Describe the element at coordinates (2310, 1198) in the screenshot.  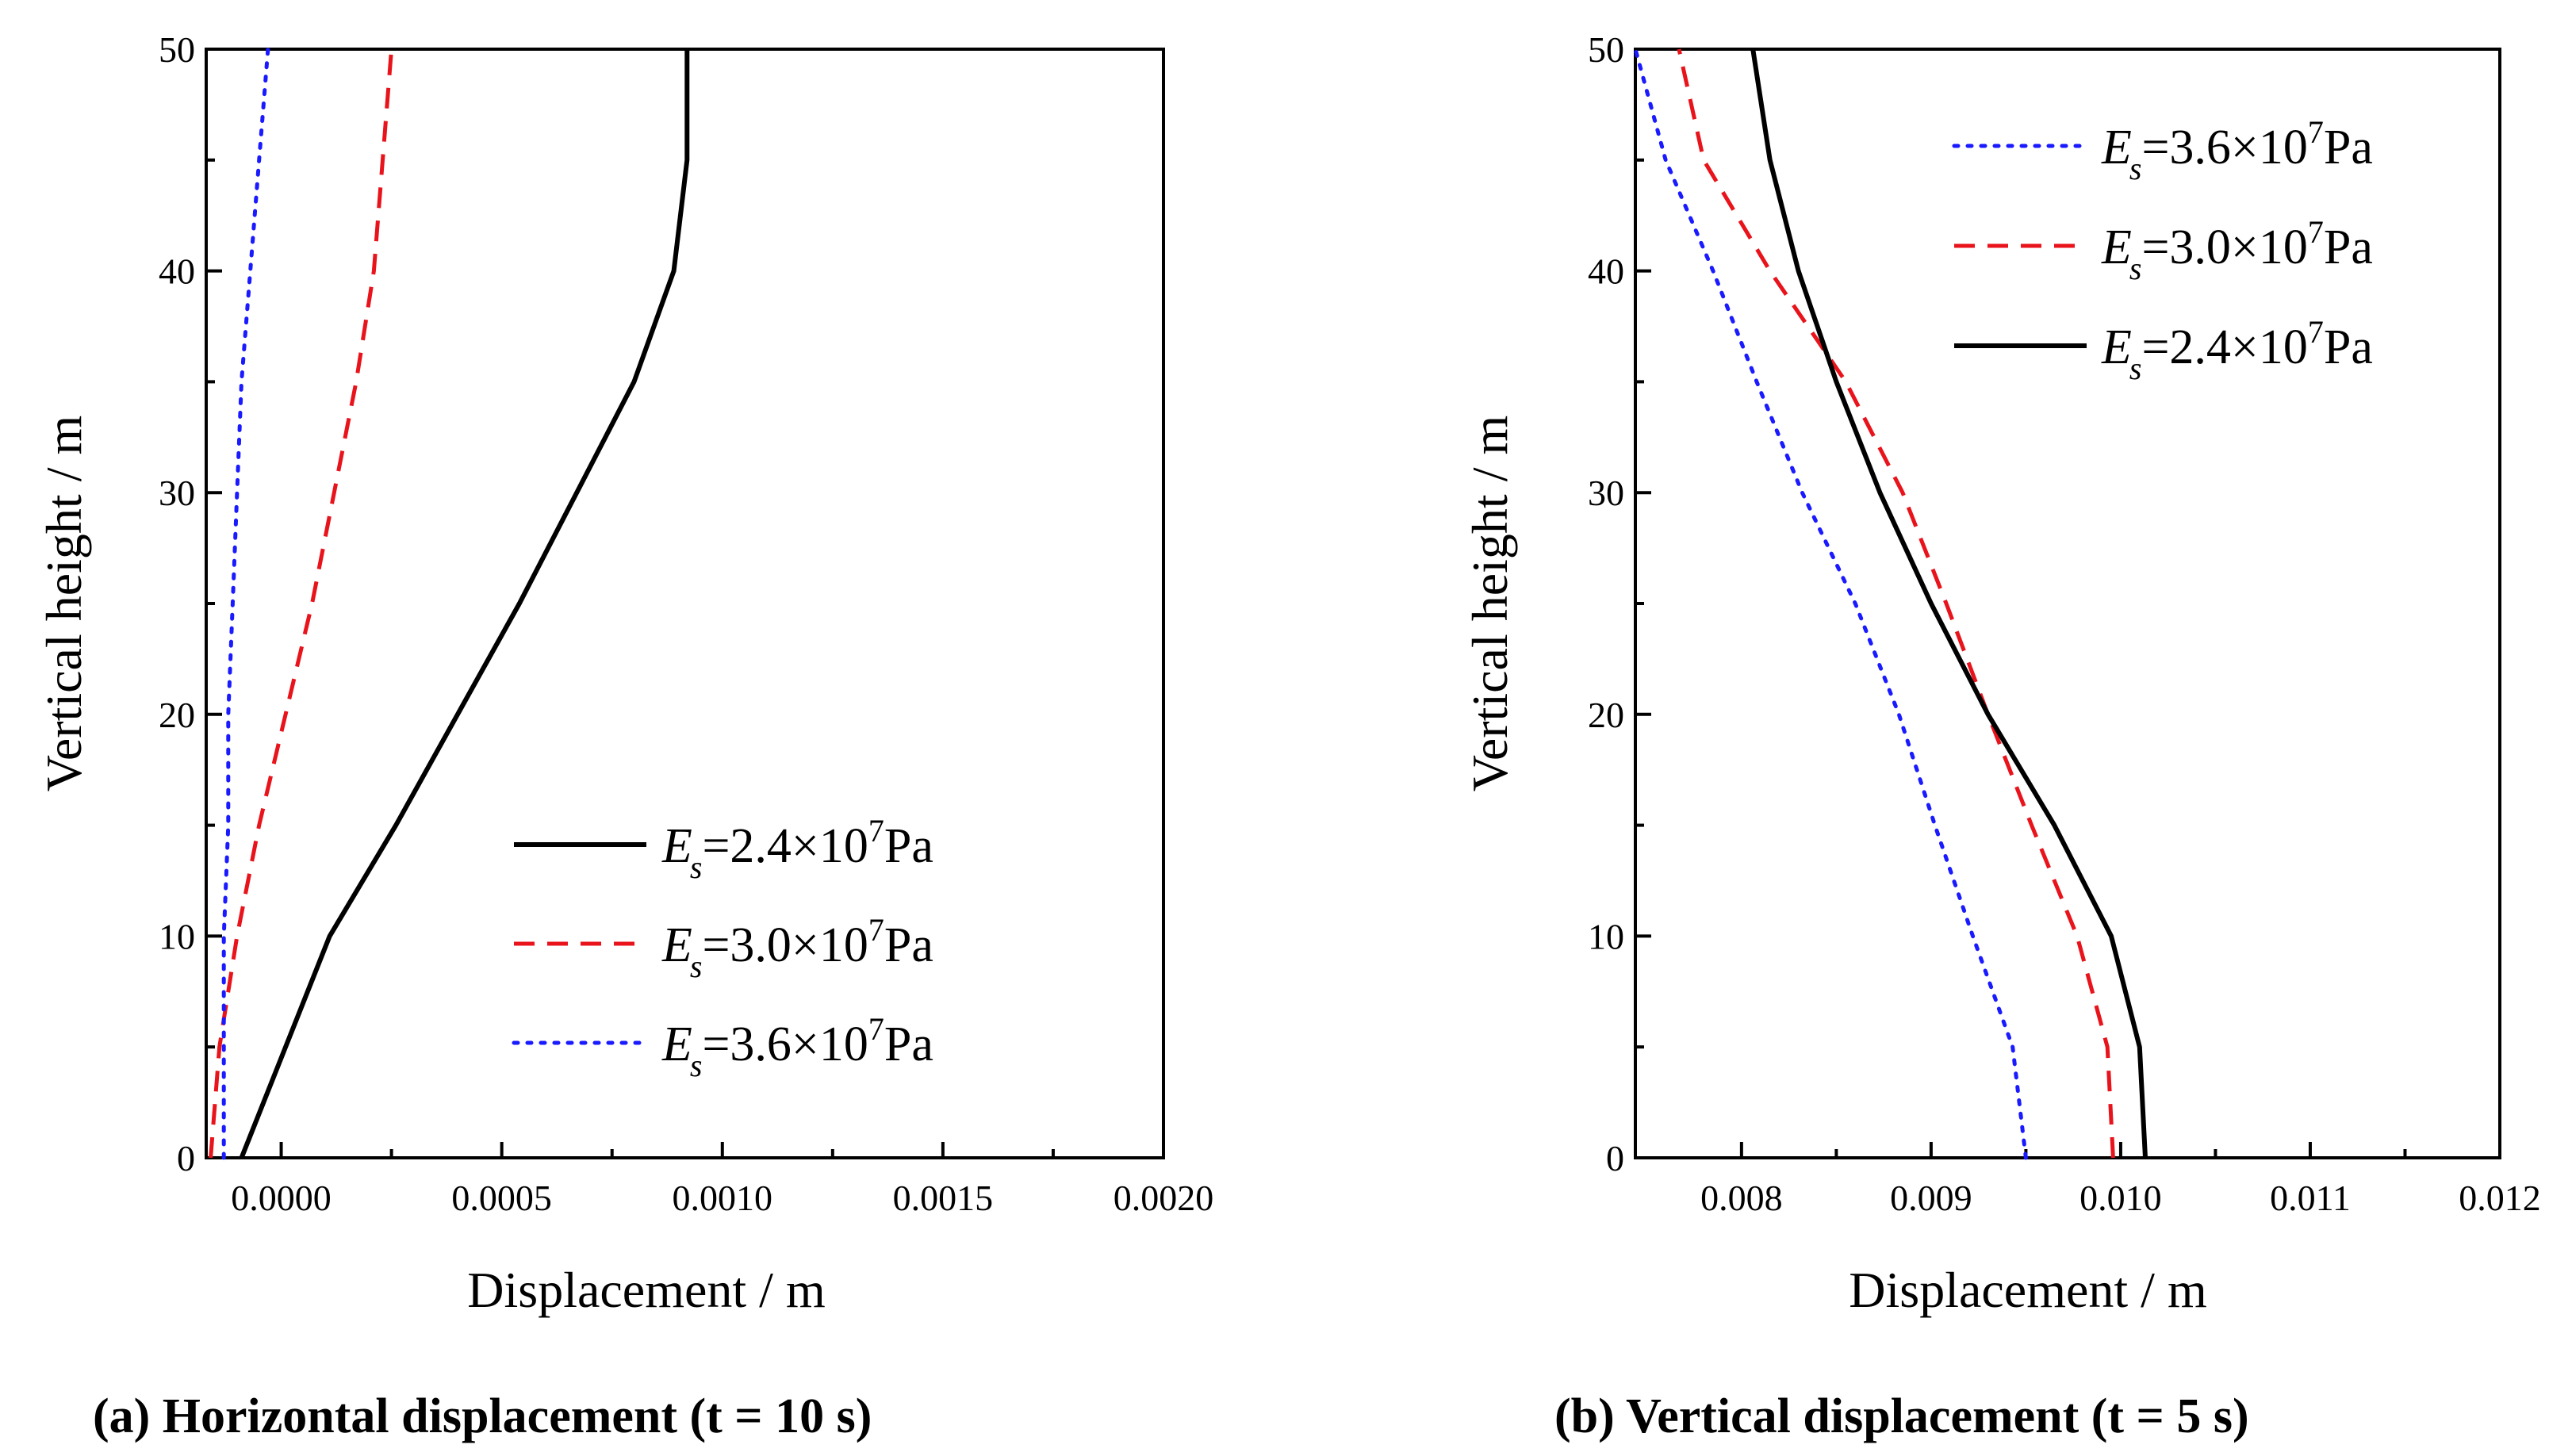
I see `x-tick-label: 0.011` at that location.